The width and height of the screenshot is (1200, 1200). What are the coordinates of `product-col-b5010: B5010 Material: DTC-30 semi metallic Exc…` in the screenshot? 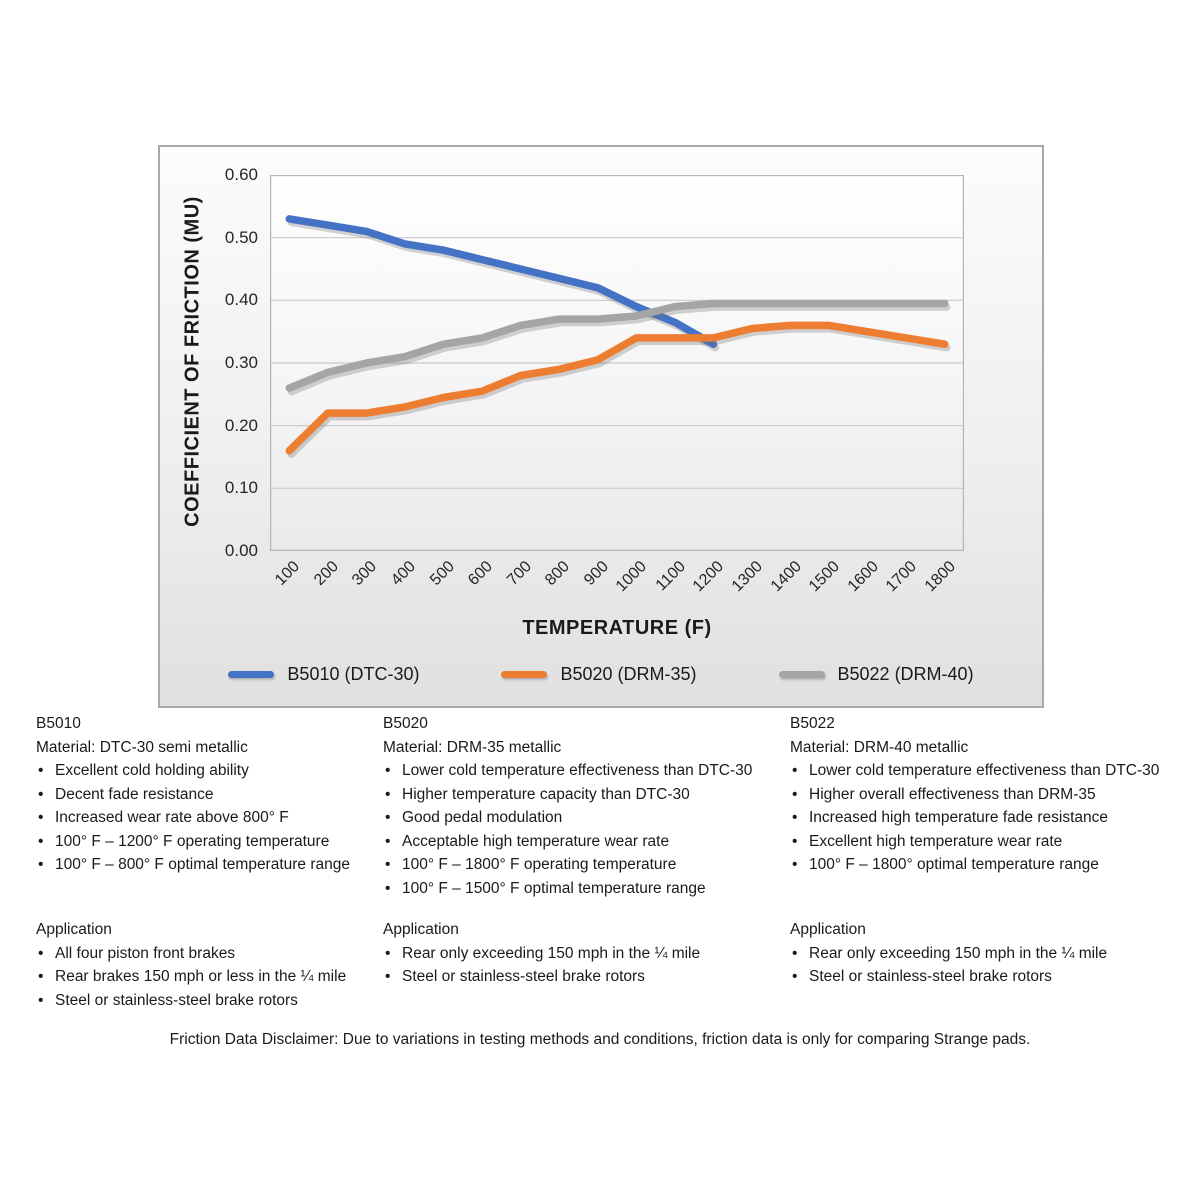 It's located at (207, 862).